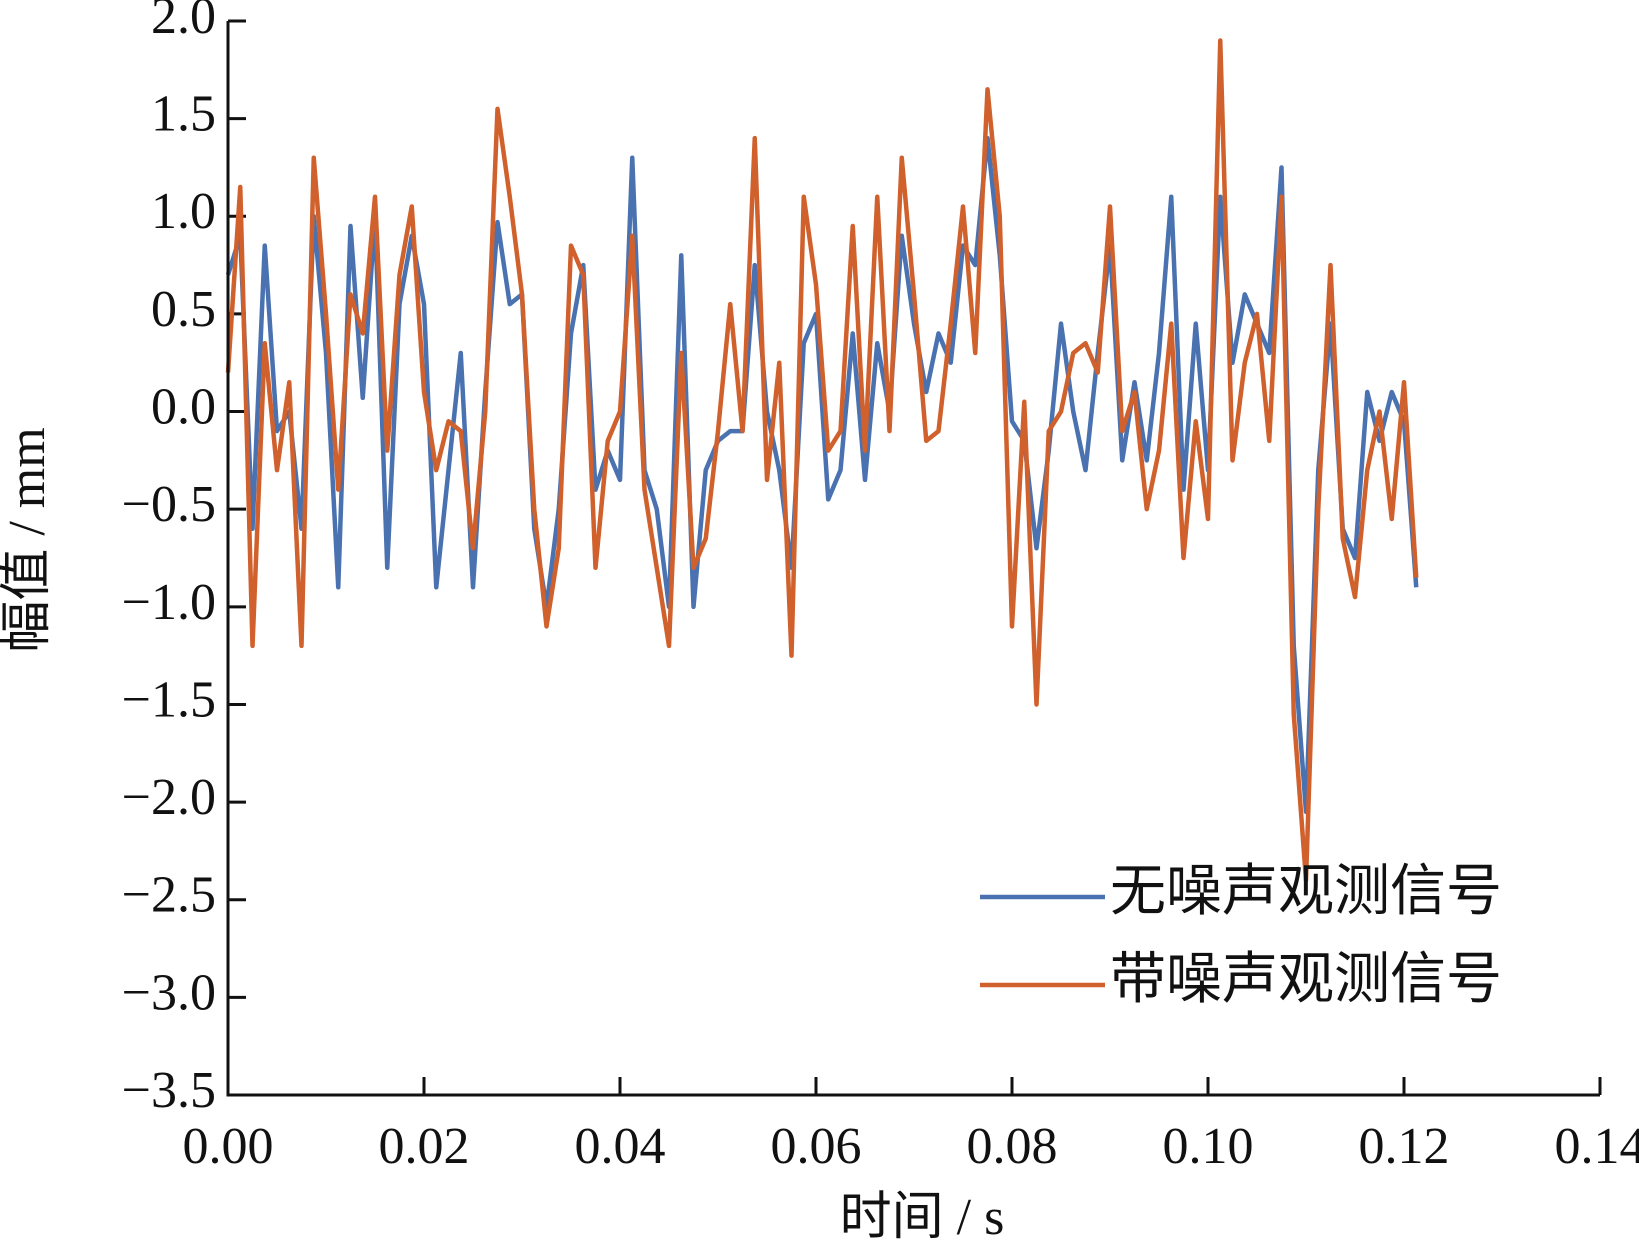  I want to click on y-tick-label: −1.0, so click(169, 602).